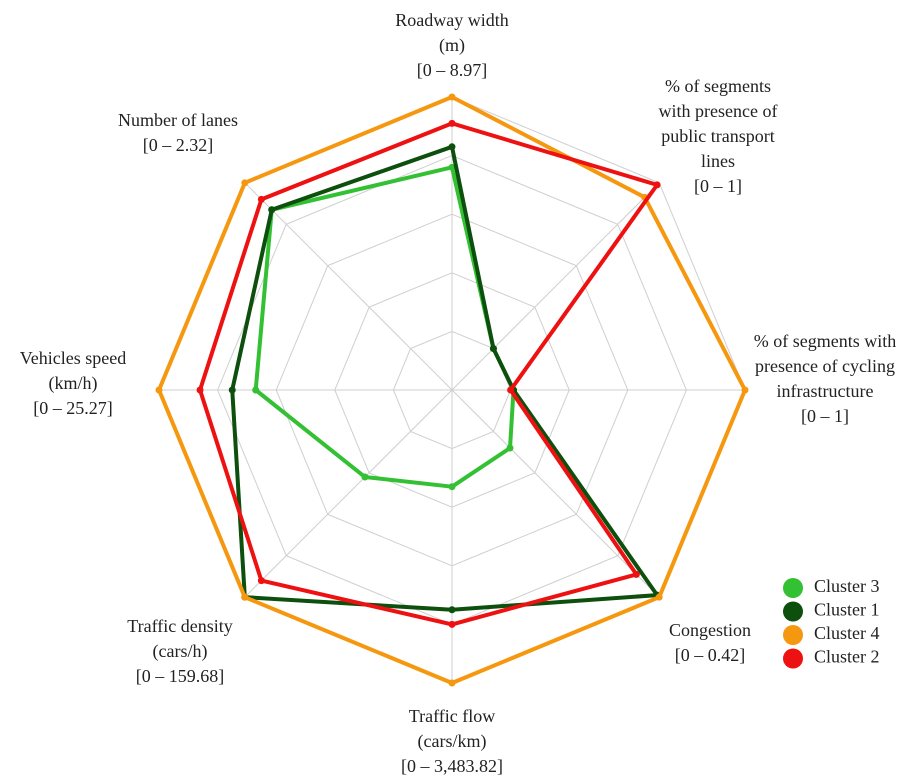 This screenshot has height=775, width=912. What do you see at coordinates (710, 655) in the screenshot?
I see `axis-label: [0 – 0.42]` at bounding box center [710, 655].